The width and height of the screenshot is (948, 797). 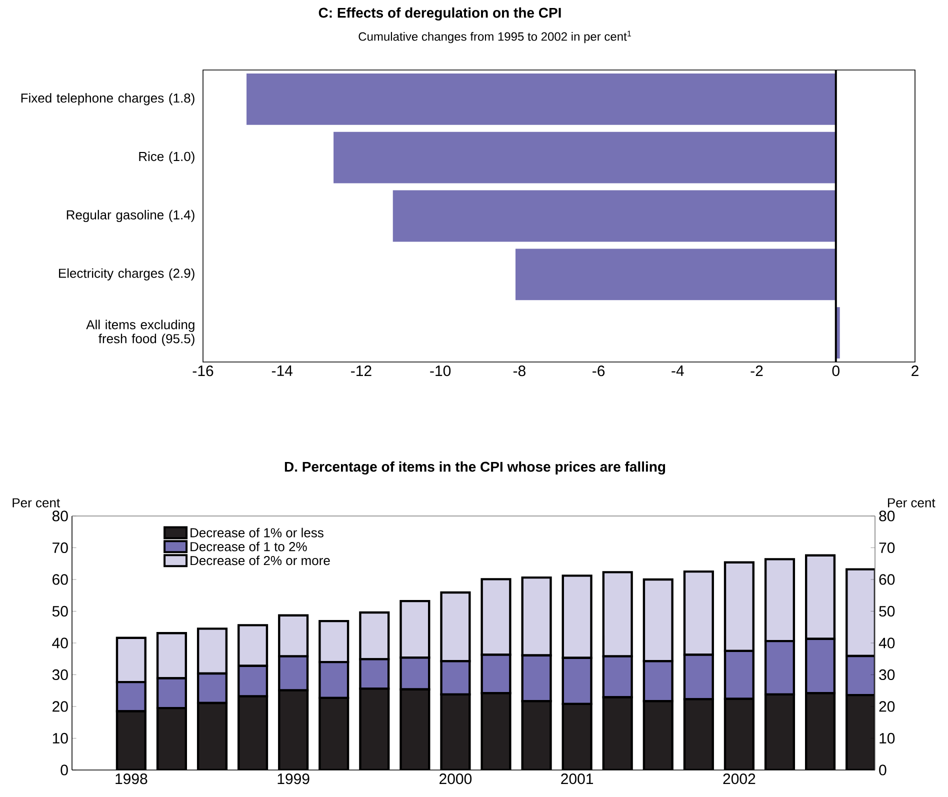 What do you see at coordinates (36, 503) in the screenshot?
I see `y-axis-title: Per cent` at bounding box center [36, 503].